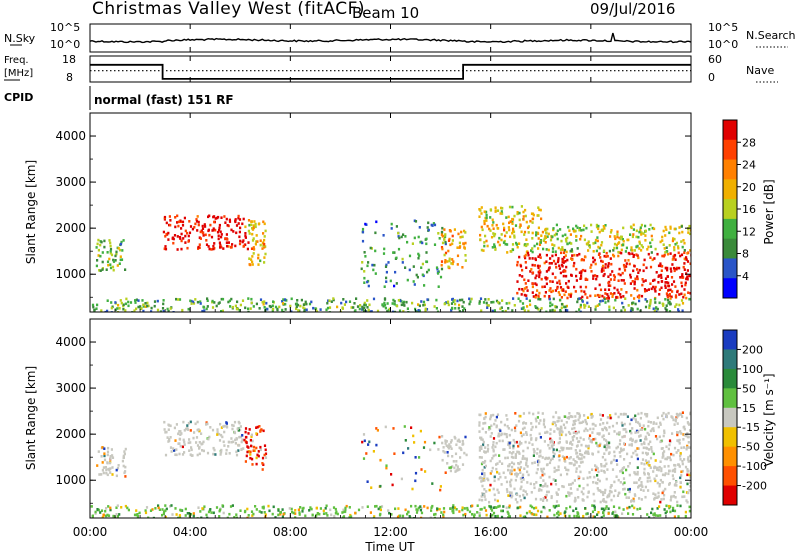 The width and height of the screenshot is (800, 554). What do you see at coordinates (390, 38) in the screenshot?
I see `noise-sky-trace` at bounding box center [390, 38].